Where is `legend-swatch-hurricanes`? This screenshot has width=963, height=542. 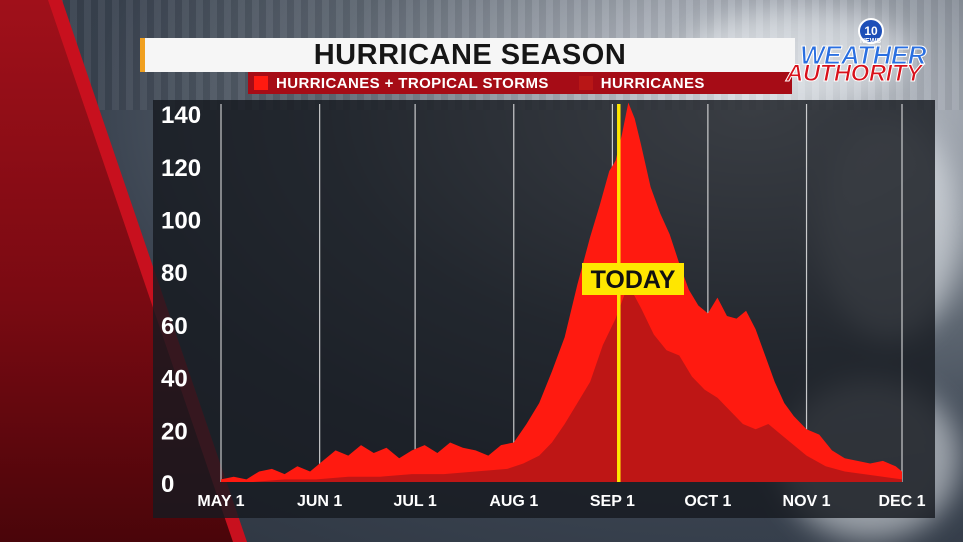
legend-swatch-hurricanes is located at coordinates (585, 83).